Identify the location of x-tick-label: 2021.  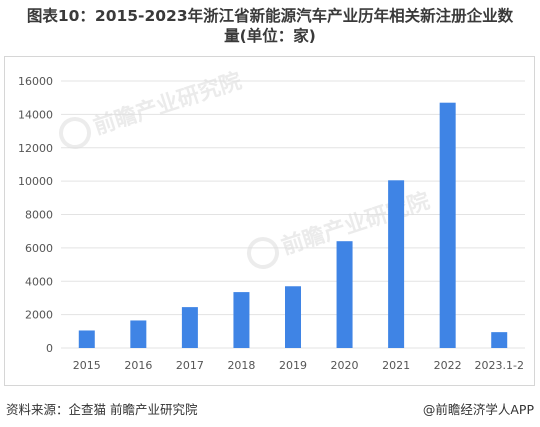
(396, 365).